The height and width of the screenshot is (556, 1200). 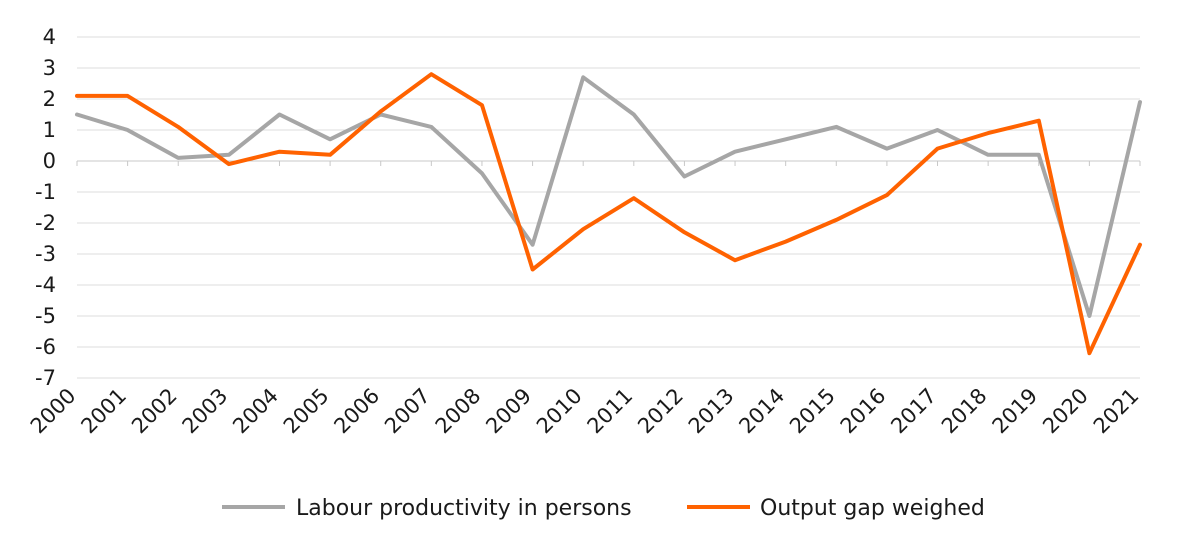 I want to click on x-tick-label: 2012, so click(x=660, y=411).